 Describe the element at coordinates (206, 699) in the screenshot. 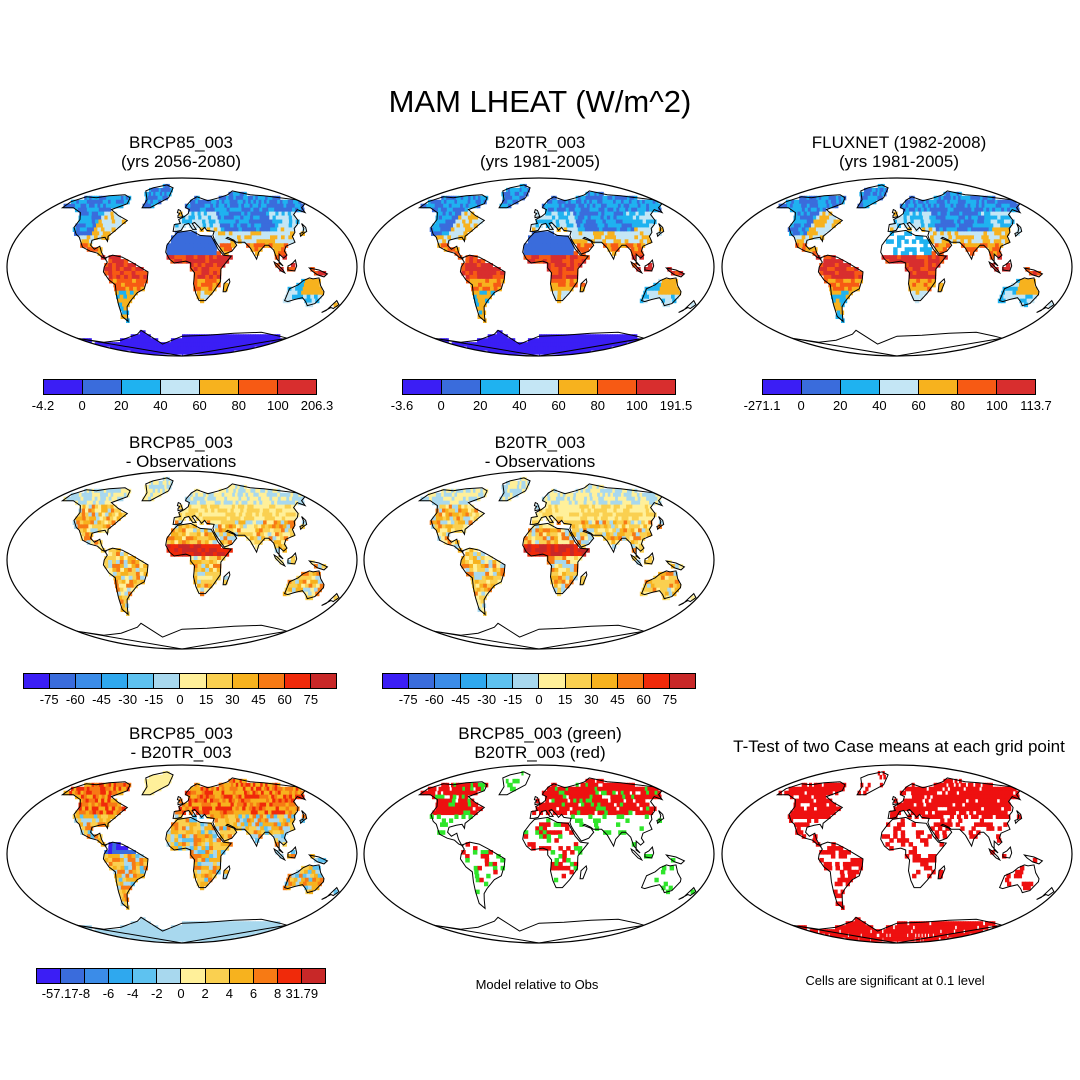

I see `colorbar-tick-label: 15` at that location.